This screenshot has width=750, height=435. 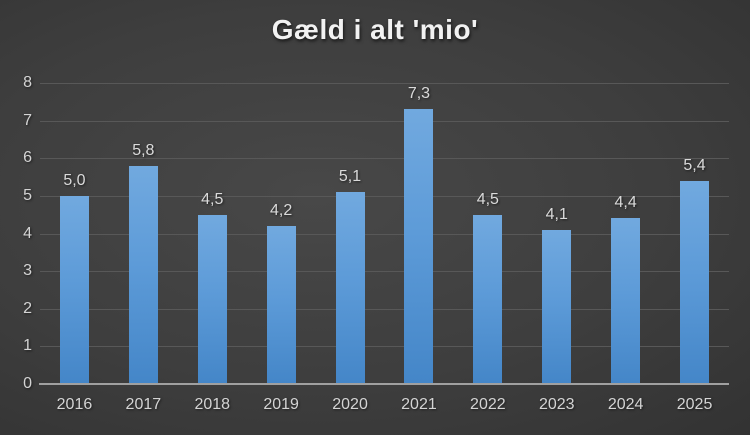 What do you see at coordinates (281, 210) in the screenshot?
I see `bar-value-label: 4,2` at bounding box center [281, 210].